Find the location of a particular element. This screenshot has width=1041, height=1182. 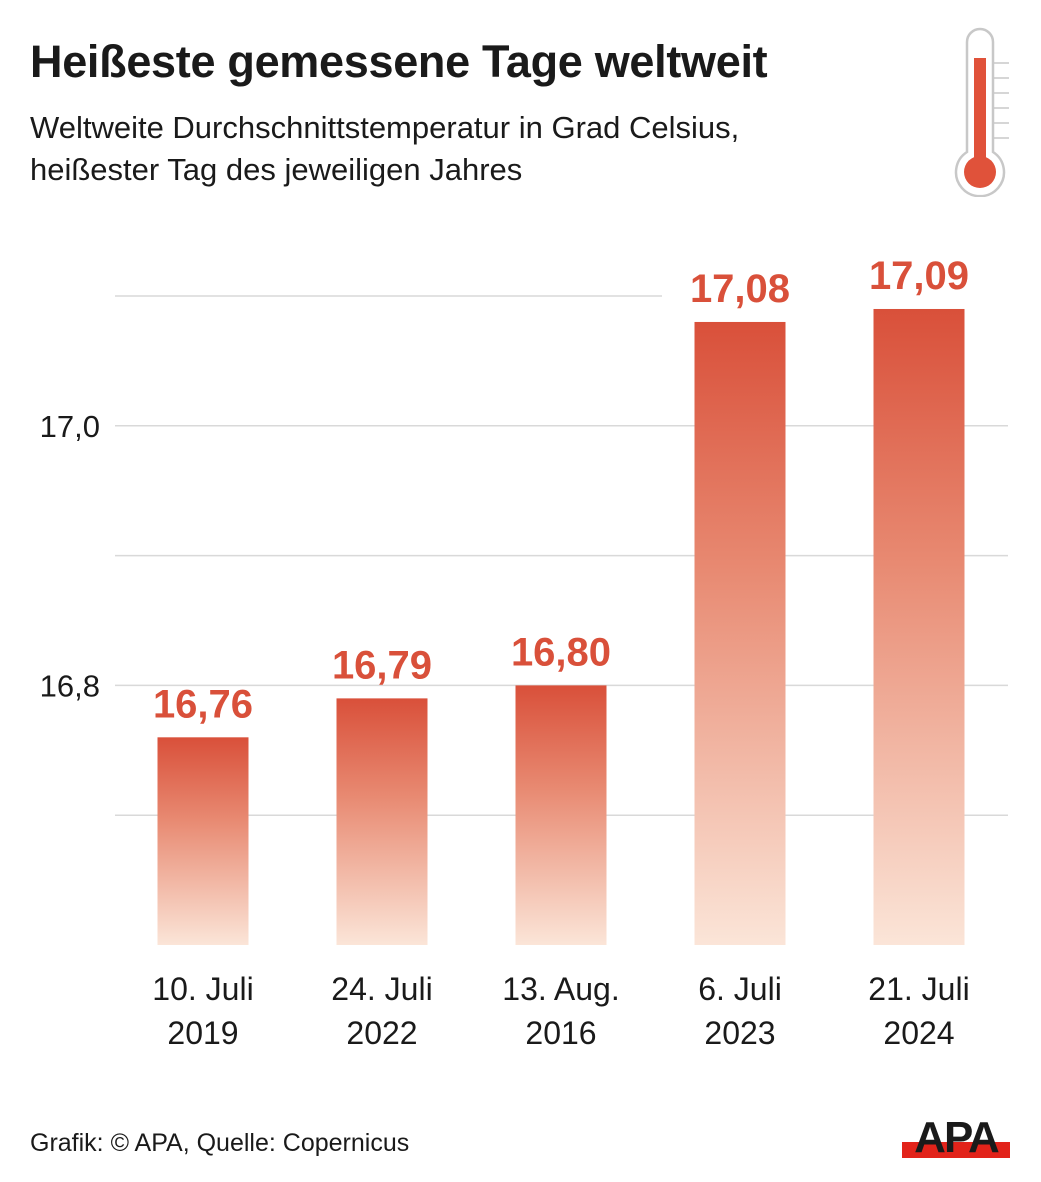

thermometer-ticks is located at coordinates (1001, 100).